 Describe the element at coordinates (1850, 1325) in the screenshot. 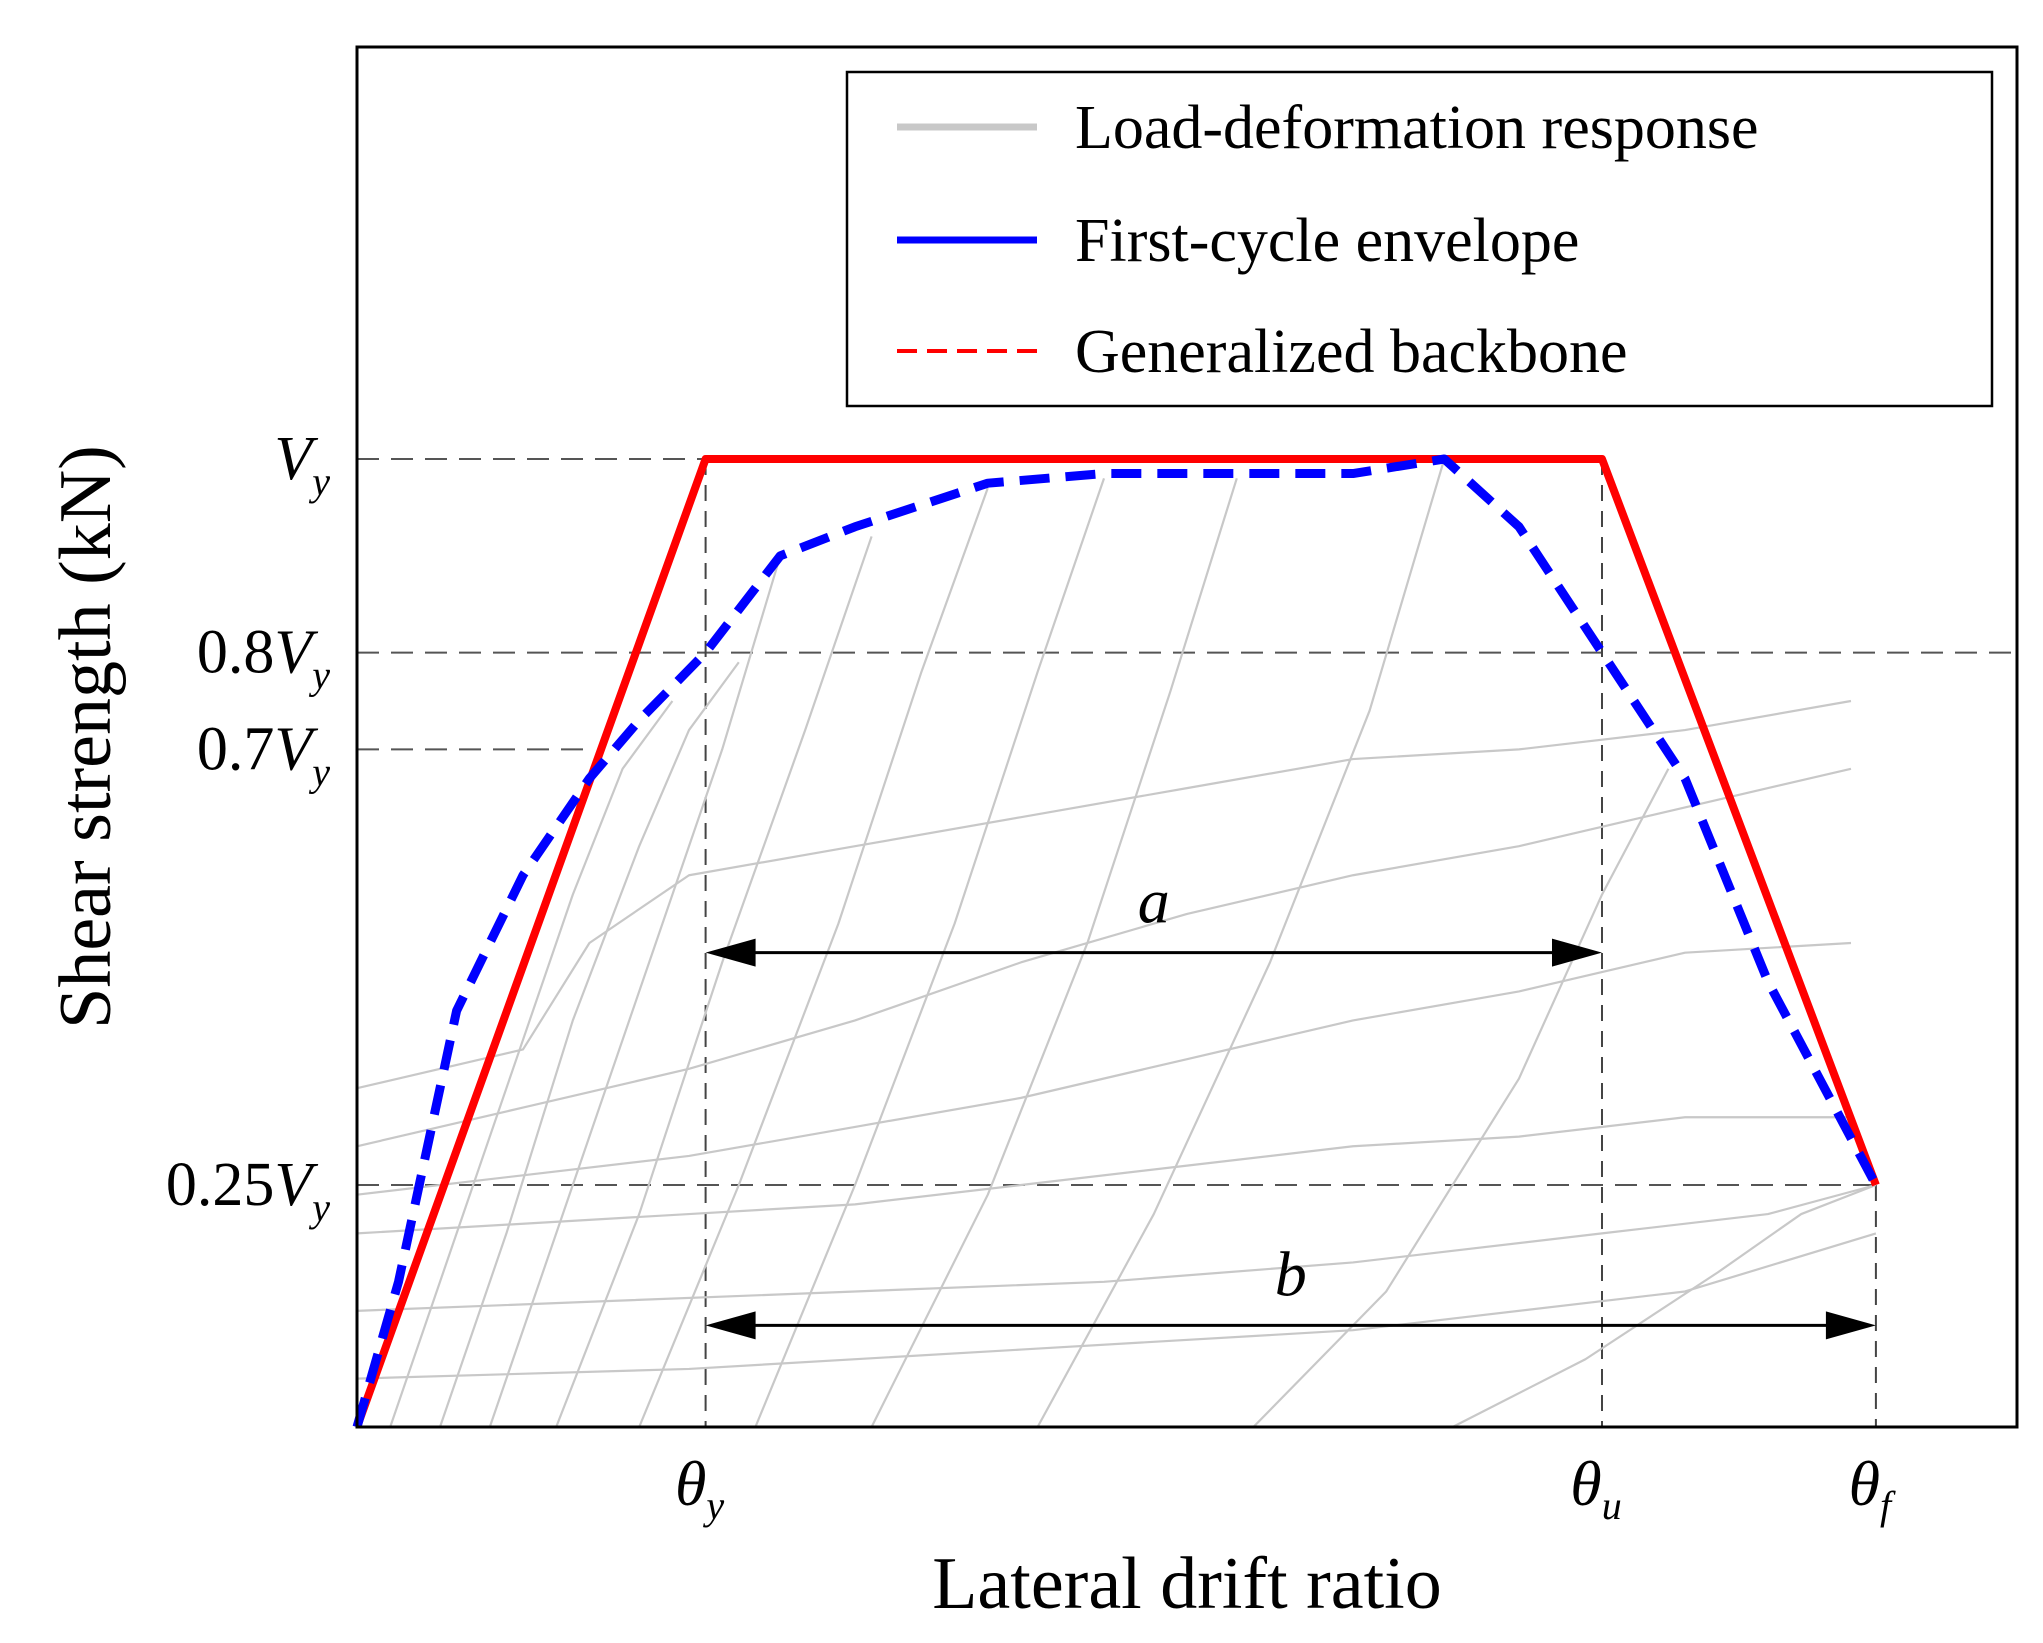

I see `span-b-arrowhead-right` at that location.